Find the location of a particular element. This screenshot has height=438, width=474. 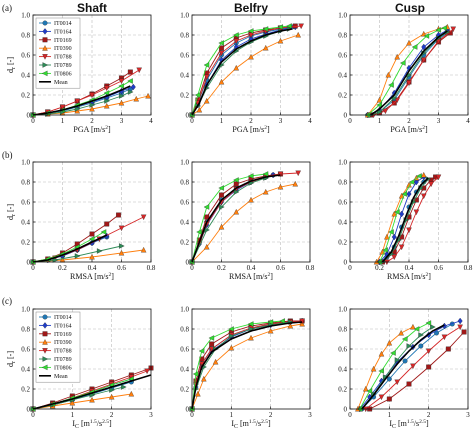

data-point-it0014 is located at coordinates (389, 379).